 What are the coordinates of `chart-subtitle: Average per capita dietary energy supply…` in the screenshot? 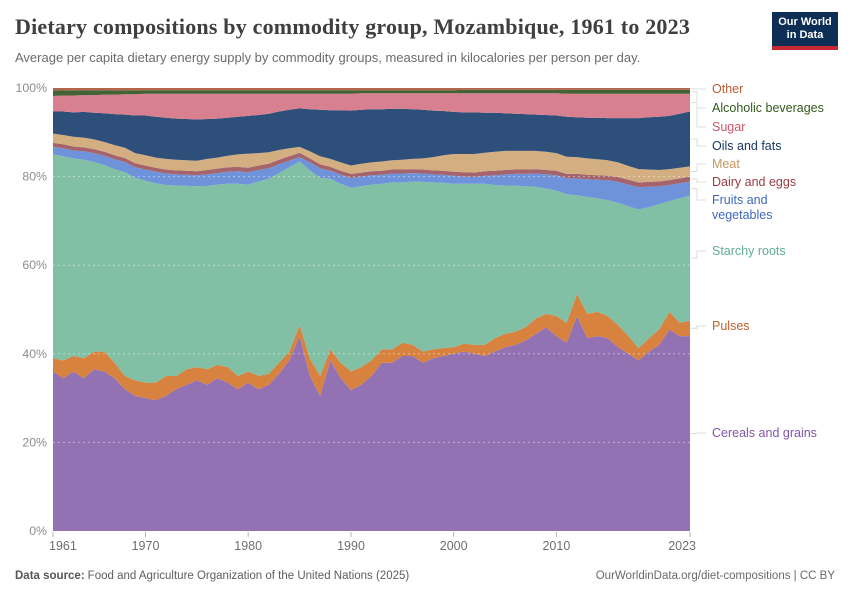 It's located at (328, 57).